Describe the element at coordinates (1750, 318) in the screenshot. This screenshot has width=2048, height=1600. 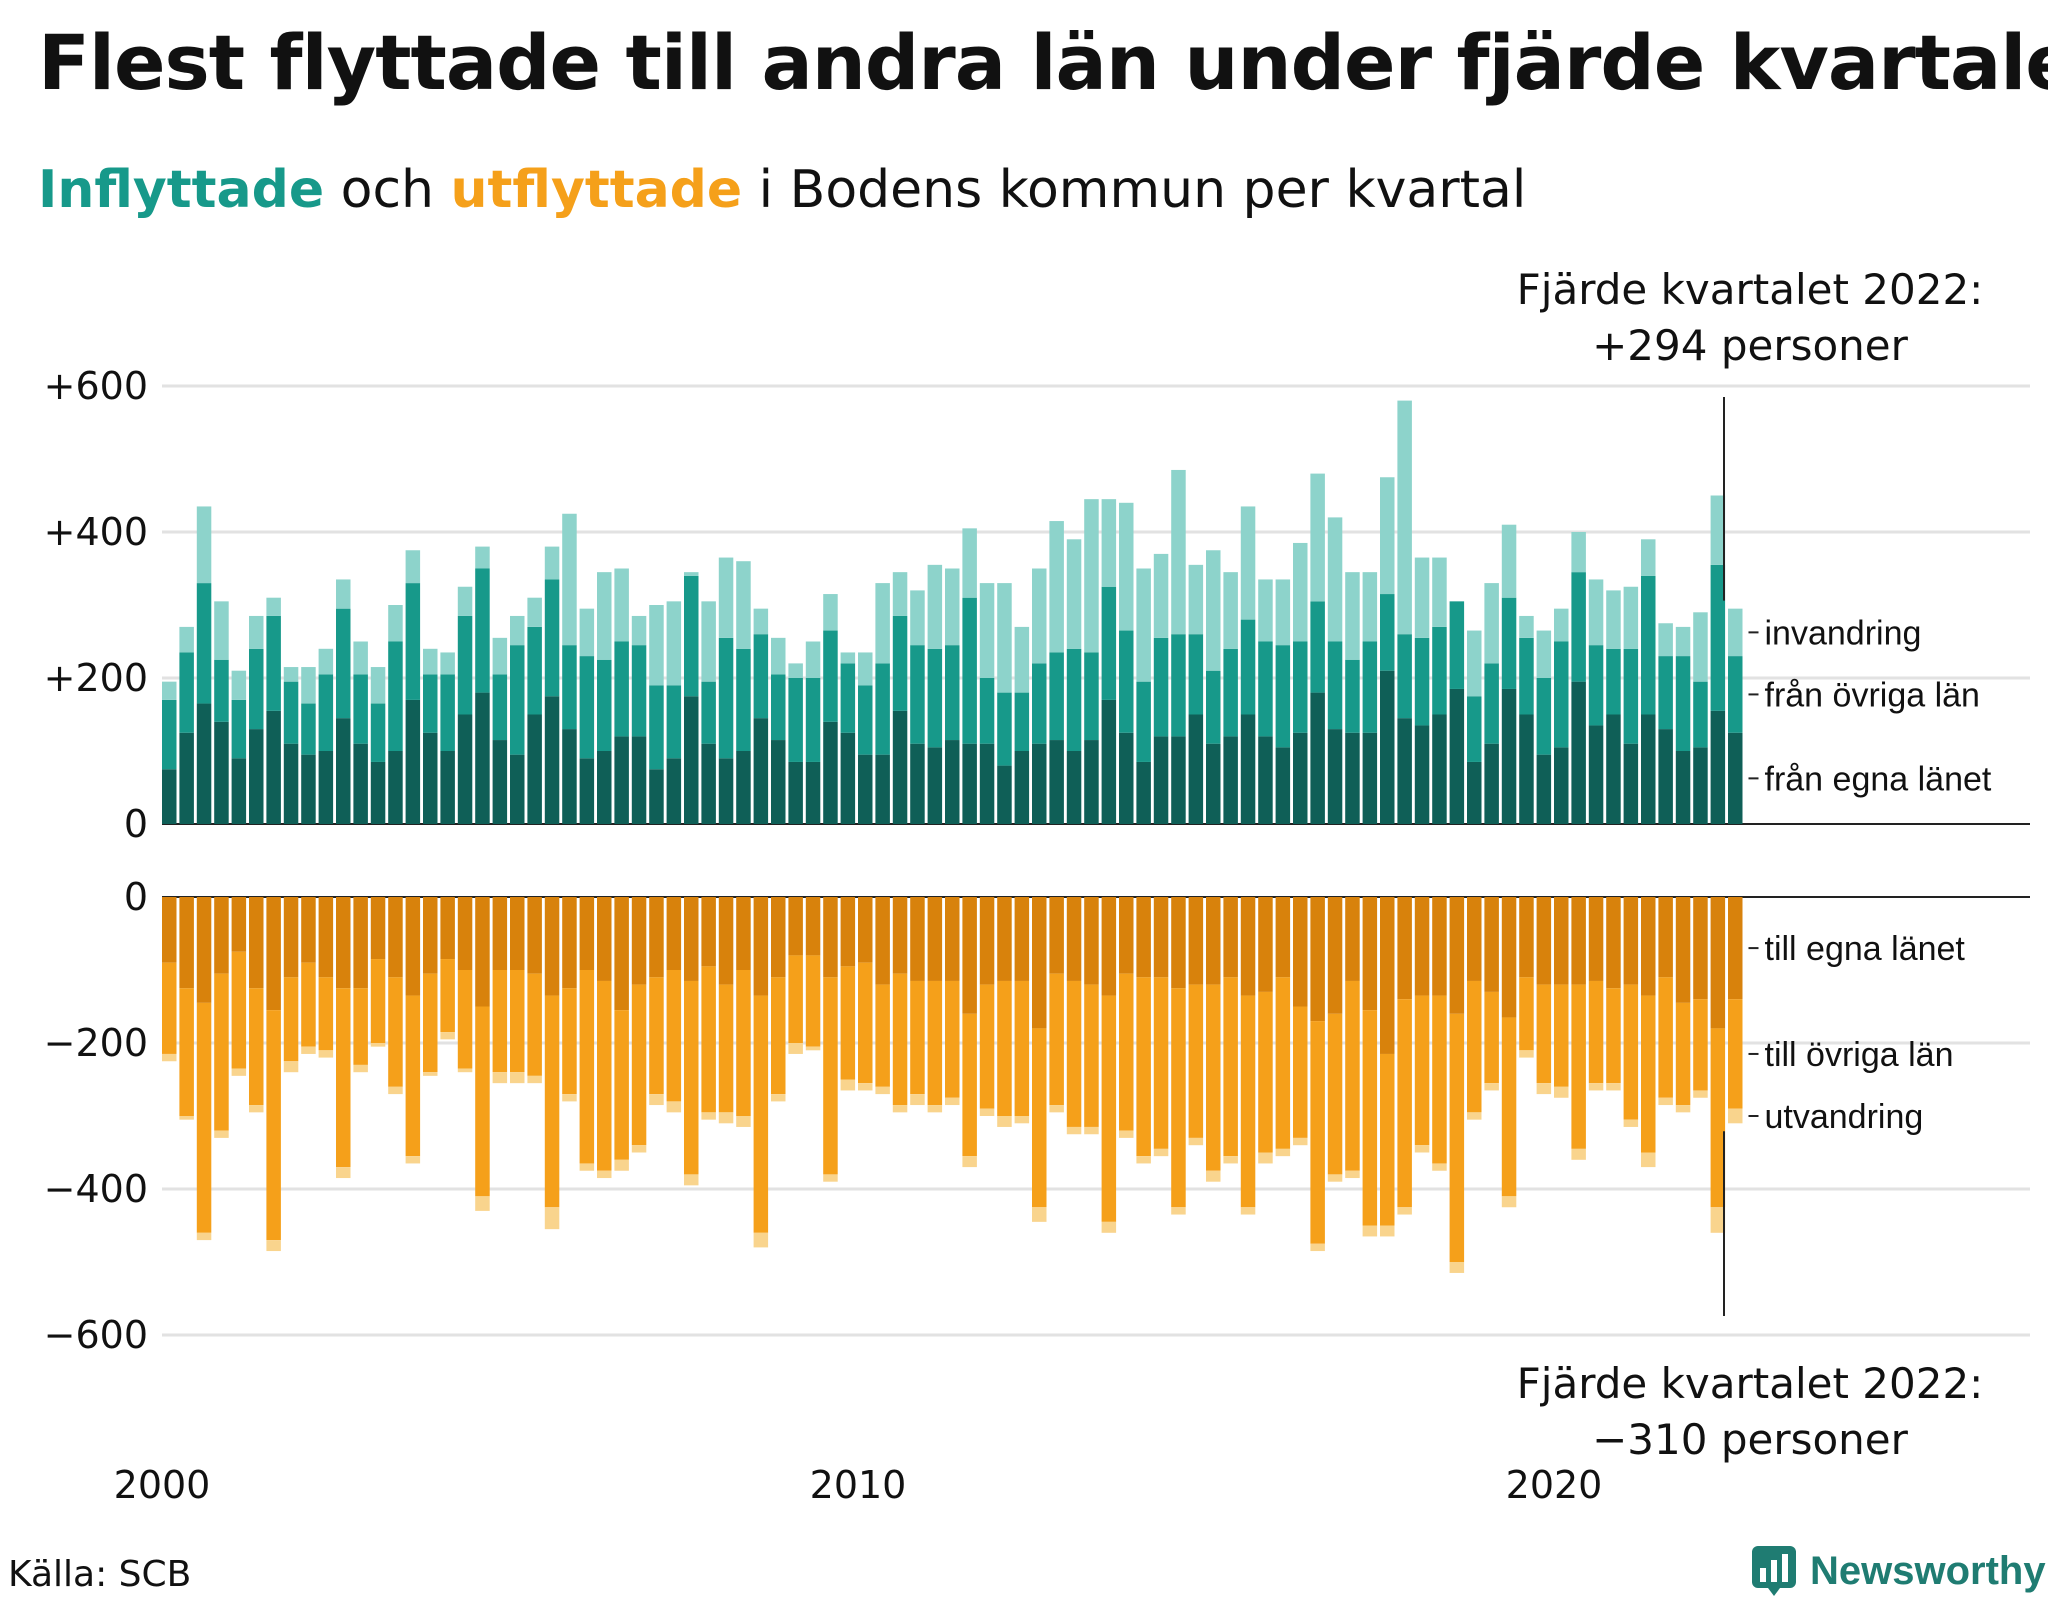
I see `annotation-top: Fjärde kvartalet 2022: +294 personer` at that location.